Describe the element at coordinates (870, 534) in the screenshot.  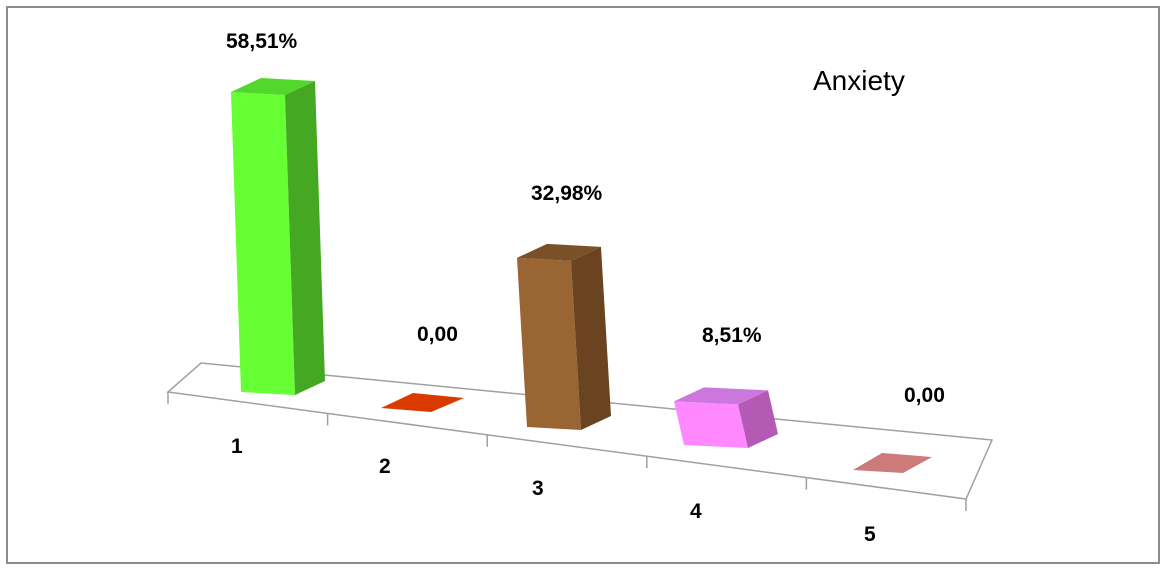
I see `category-label-5: 5` at that location.